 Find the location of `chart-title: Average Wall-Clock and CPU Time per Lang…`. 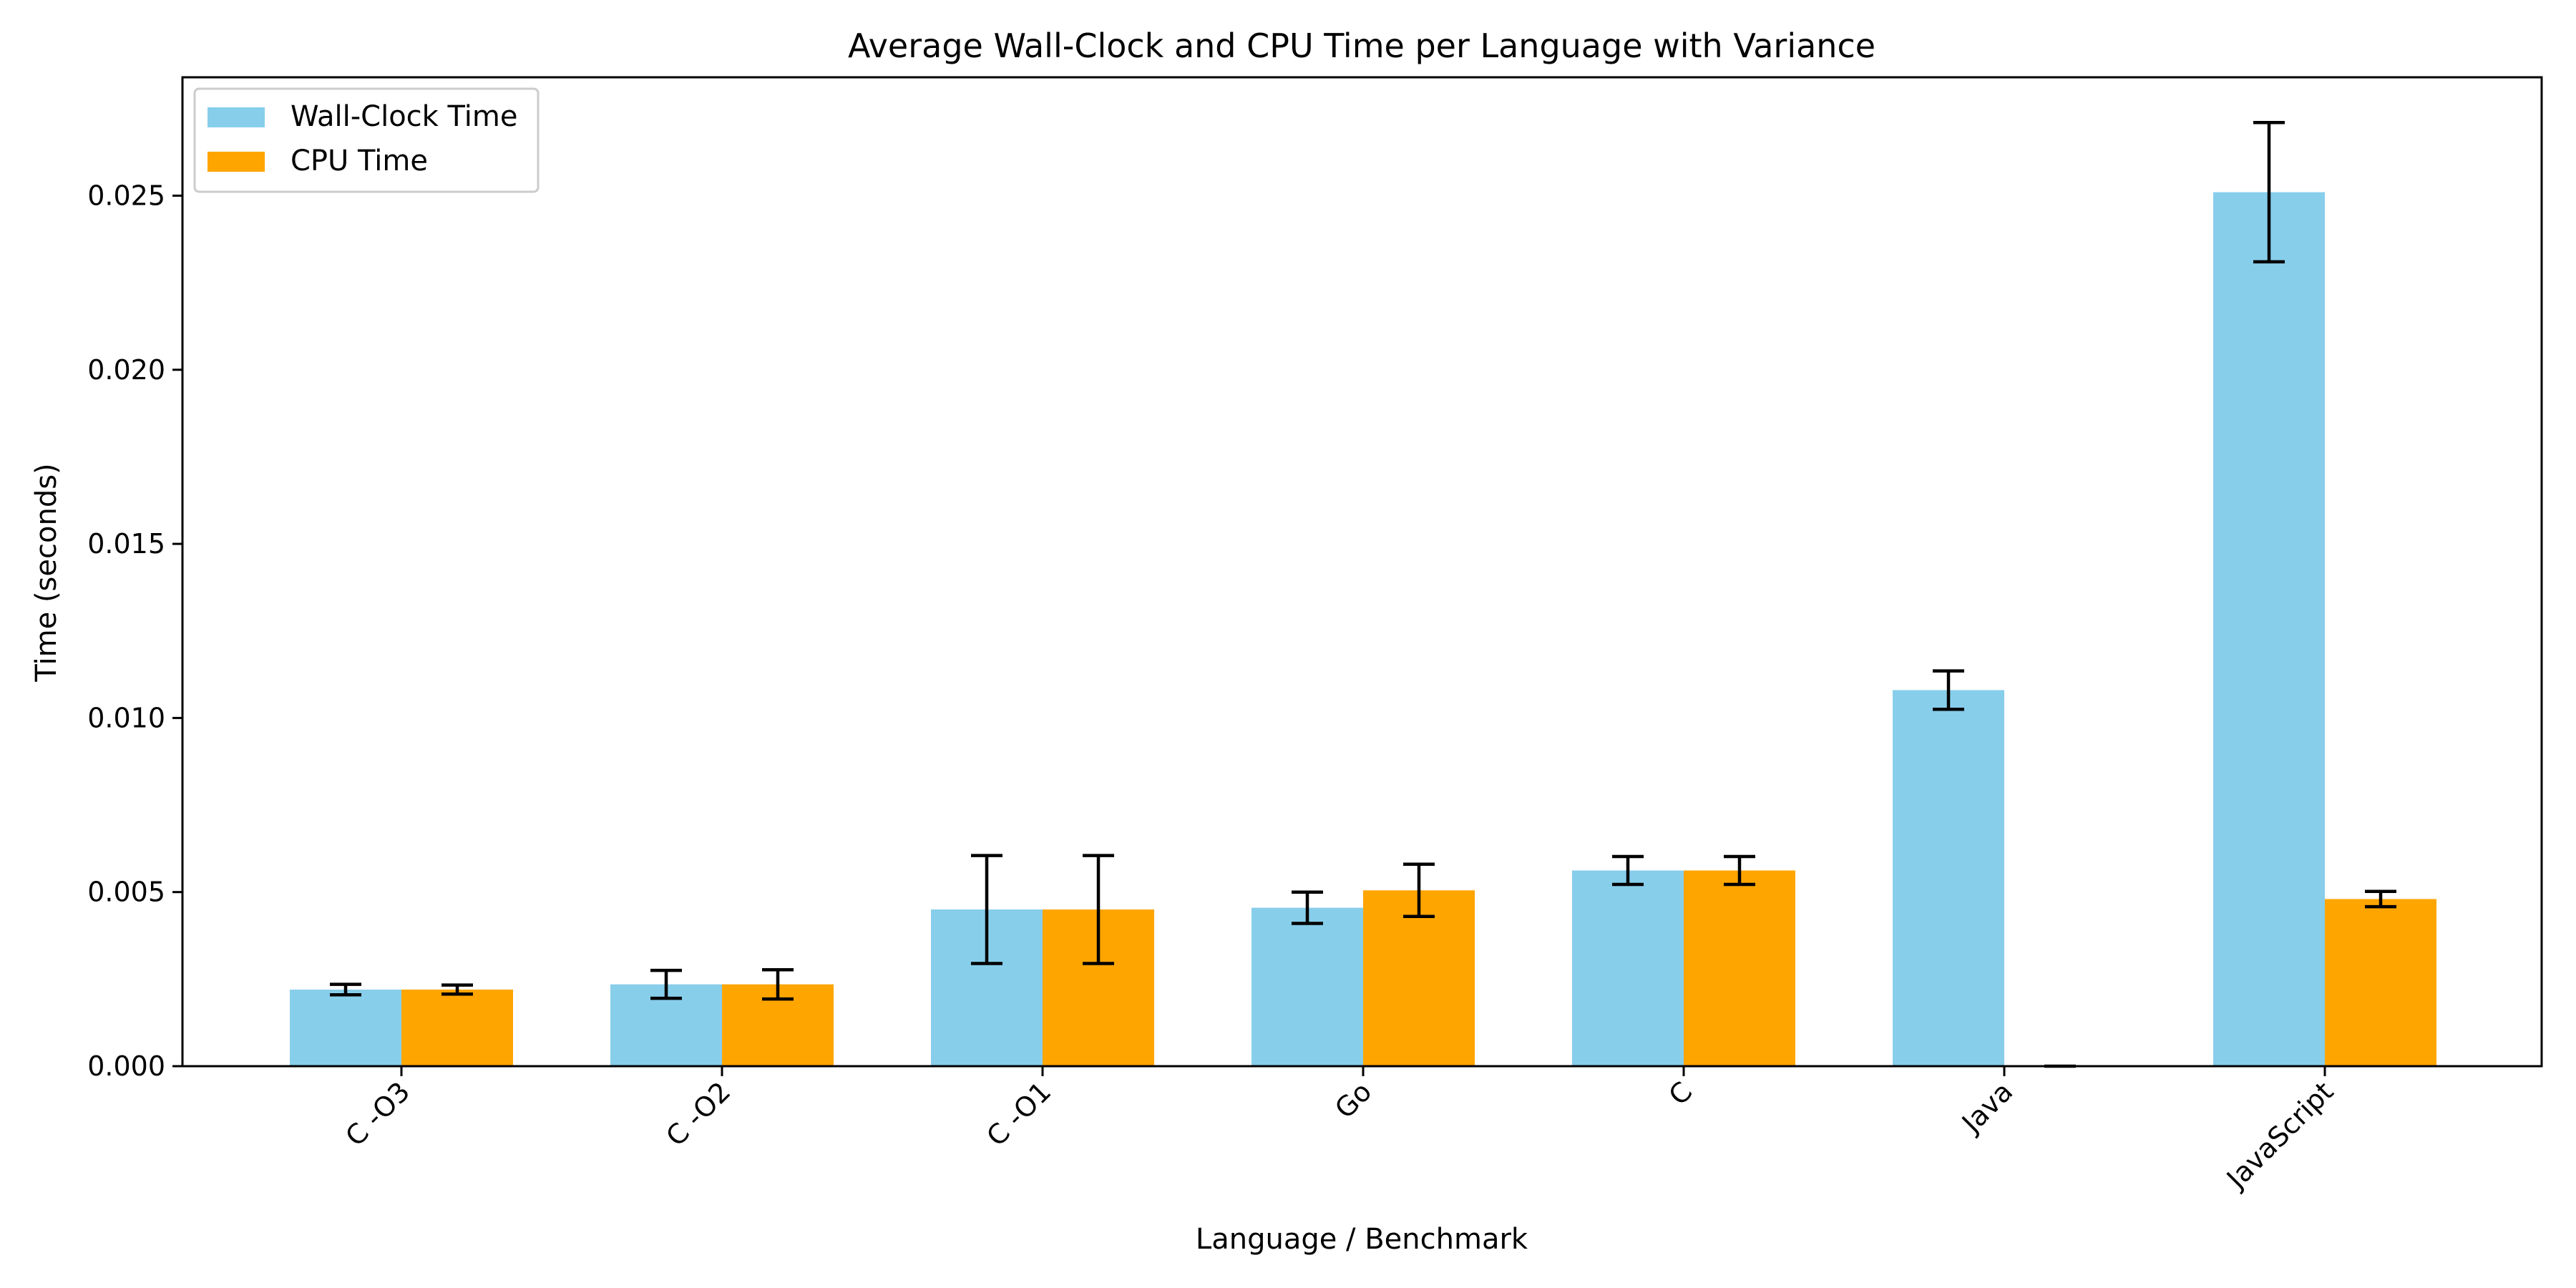

chart-title: Average Wall-Clock and CPU Time per Lang… is located at coordinates (1361, 45).